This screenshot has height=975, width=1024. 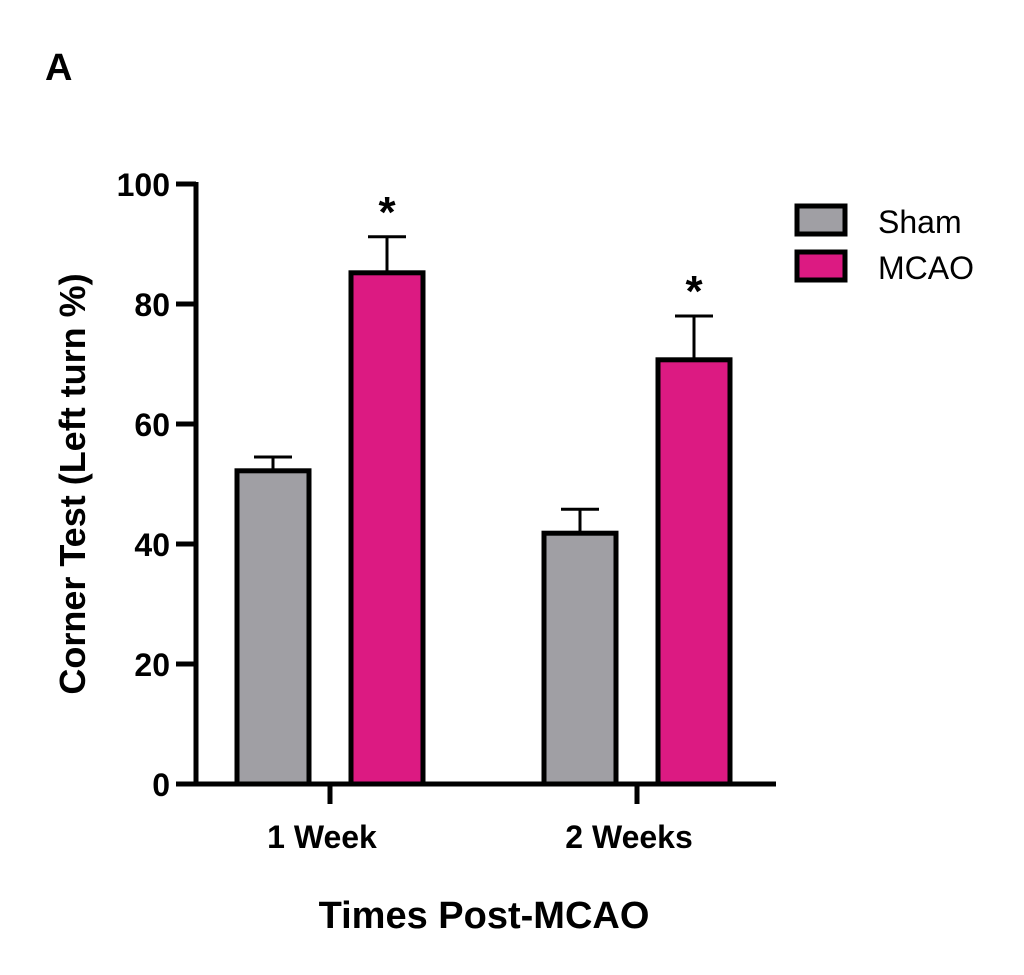 I want to click on panel-label: A, so click(x=58, y=68).